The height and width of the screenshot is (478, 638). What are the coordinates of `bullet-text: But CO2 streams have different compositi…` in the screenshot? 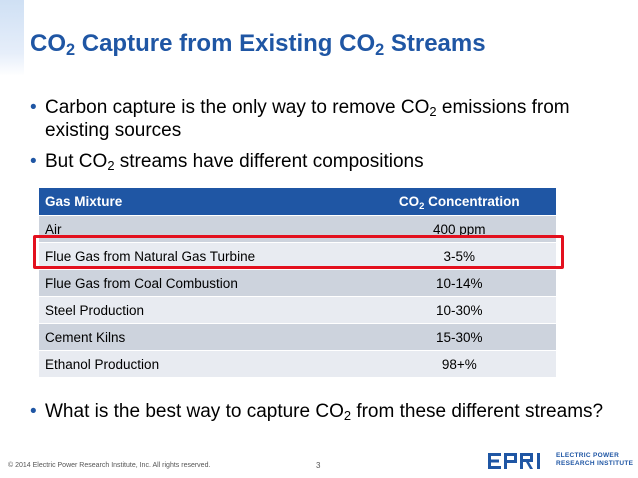 It's located at (234, 162).